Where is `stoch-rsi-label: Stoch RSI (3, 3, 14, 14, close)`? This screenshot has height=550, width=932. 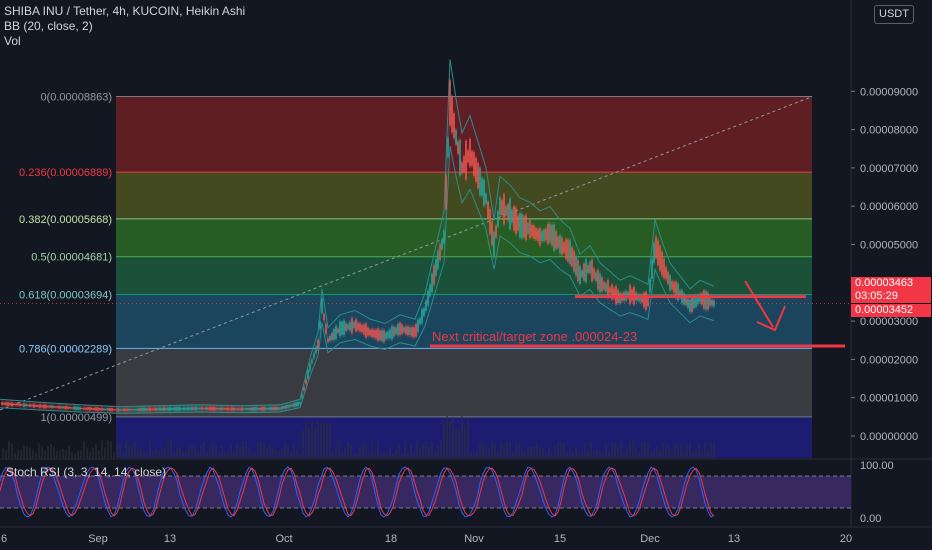 stoch-rsi-label: Stoch RSI (3, 3, 14, 14, close) is located at coordinates (86, 472).